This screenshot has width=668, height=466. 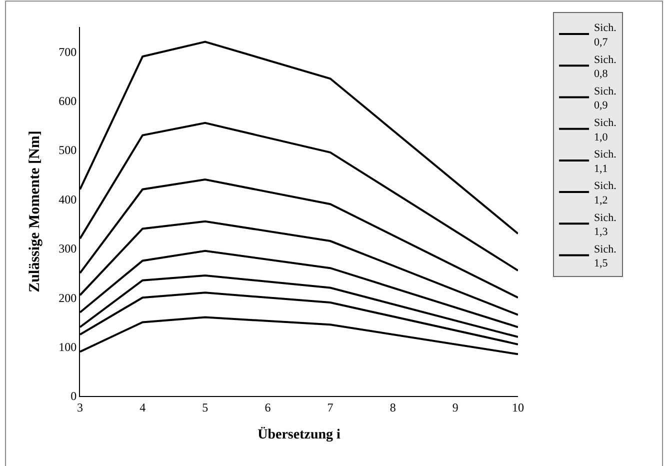 I want to click on y-tick-label: 100, so click(x=67, y=347).